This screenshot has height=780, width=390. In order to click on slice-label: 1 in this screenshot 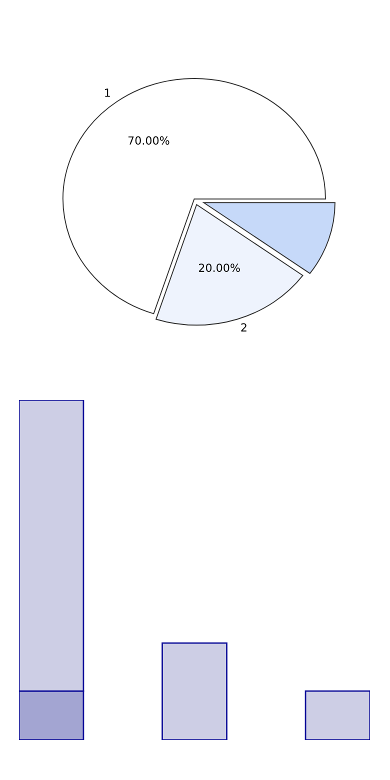, I will do `click(107, 92)`.